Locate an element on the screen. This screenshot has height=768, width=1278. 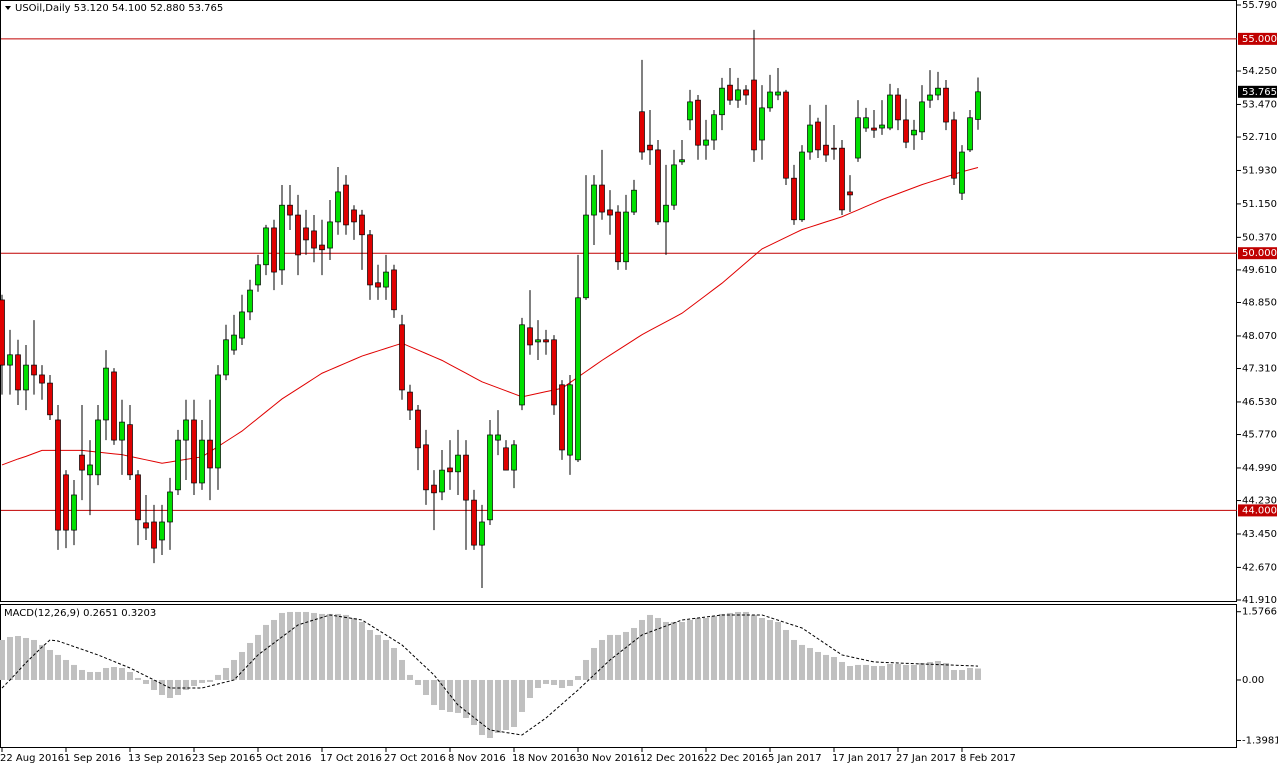
x-tick-label: 1 Sep 2016 is located at coordinates (92, 758).